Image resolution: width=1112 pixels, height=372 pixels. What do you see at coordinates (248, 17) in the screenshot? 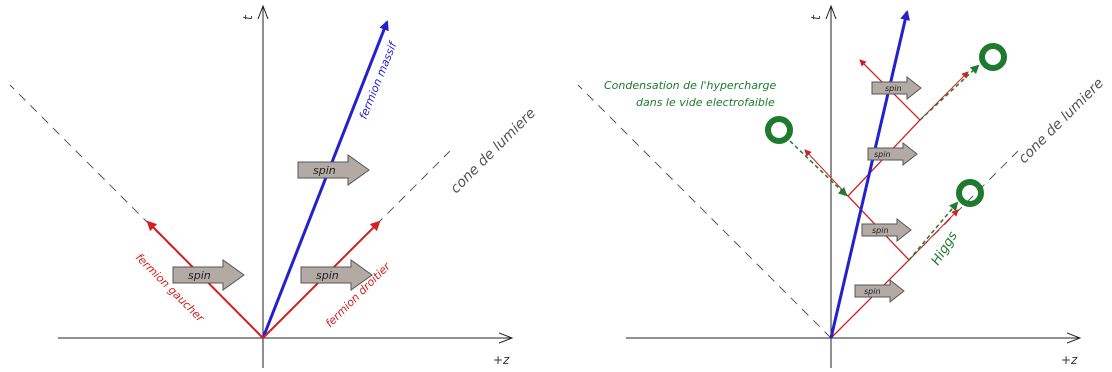
I see `left-t-axis-label: t` at bounding box center [248, 17].